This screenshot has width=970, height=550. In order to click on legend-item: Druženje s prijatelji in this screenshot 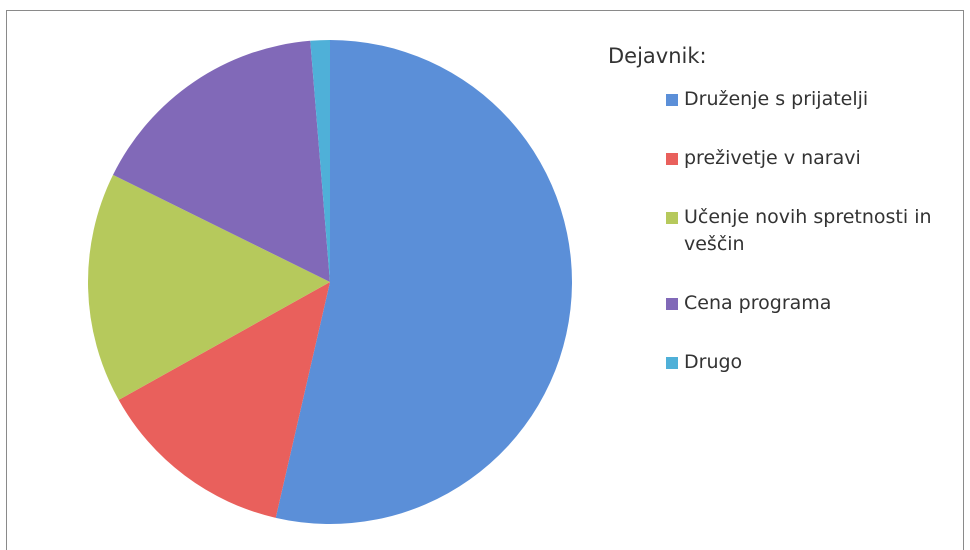, I will do `click(802, 99)`.